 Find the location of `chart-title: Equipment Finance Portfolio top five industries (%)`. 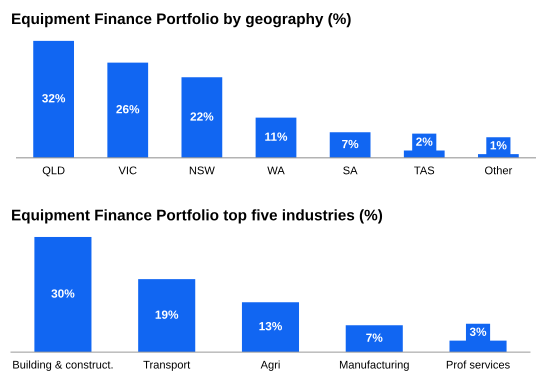

chart-title: Equipment Finance Portfolio top five industries (%) is located at coordinates (197, 216).